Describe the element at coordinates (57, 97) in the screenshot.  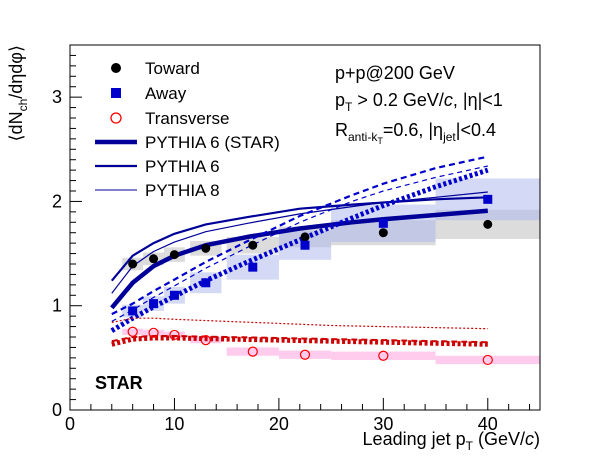
I see `y-tick-label: 3` at that location.